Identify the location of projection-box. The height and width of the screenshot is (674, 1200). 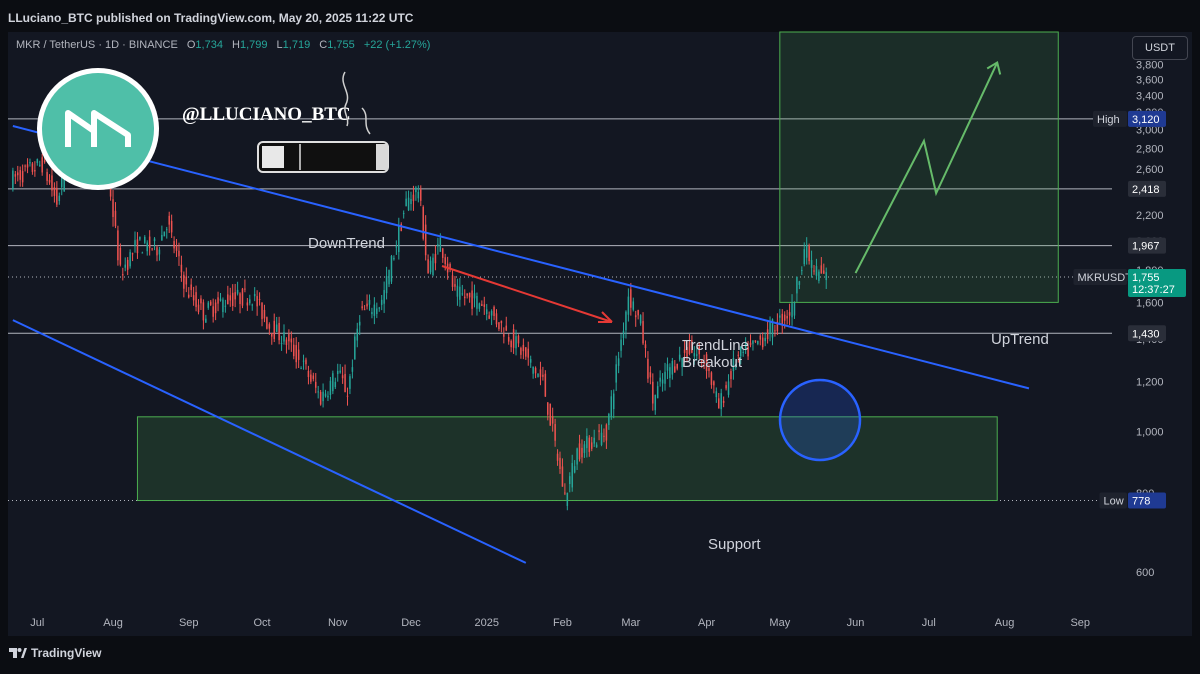
(919, 167).